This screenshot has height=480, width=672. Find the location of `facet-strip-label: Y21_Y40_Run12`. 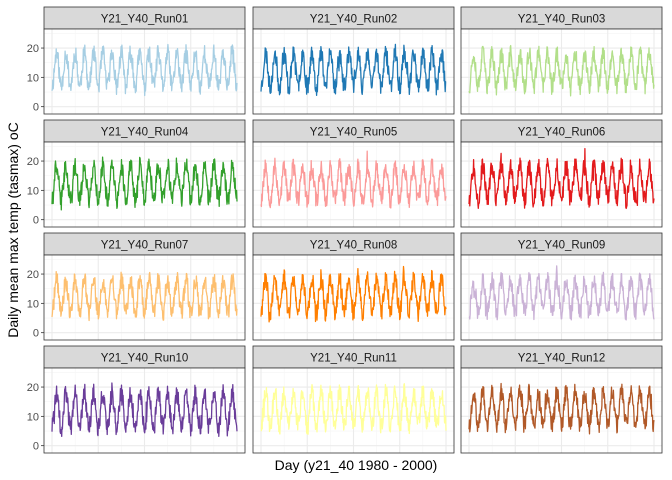

facet-strip-label: Y21_Y40_Run12 is located at coordinates (562, 359).